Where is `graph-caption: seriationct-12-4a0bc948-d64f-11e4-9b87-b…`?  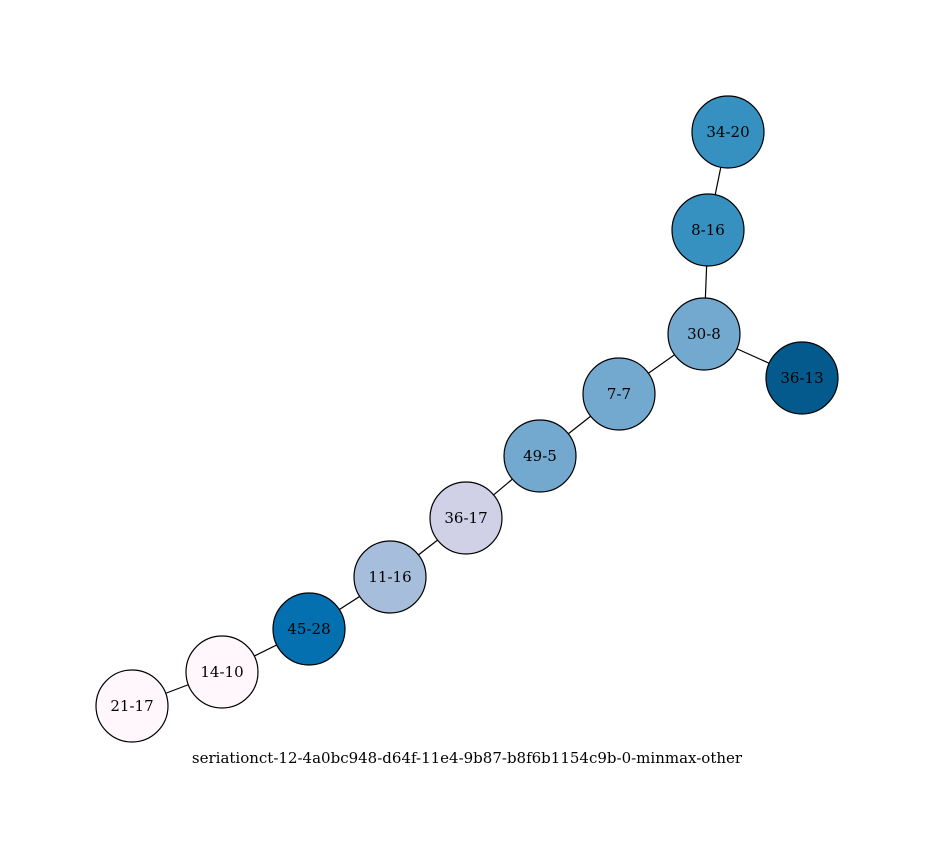
graph-caption: seriationct-12-4a0bc948-d64f-11e4-9b87-b… is located at coordinates (467, 758).